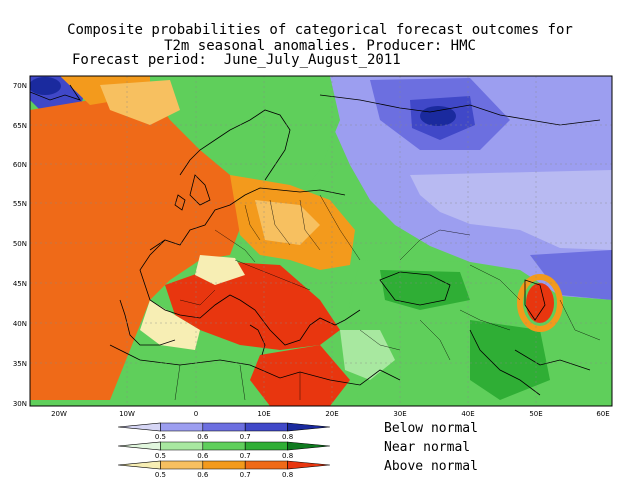 This screenshot has height=480, width=640. I want to click on above-normal-colorbar-tick: 0.5, so click(160, 475).